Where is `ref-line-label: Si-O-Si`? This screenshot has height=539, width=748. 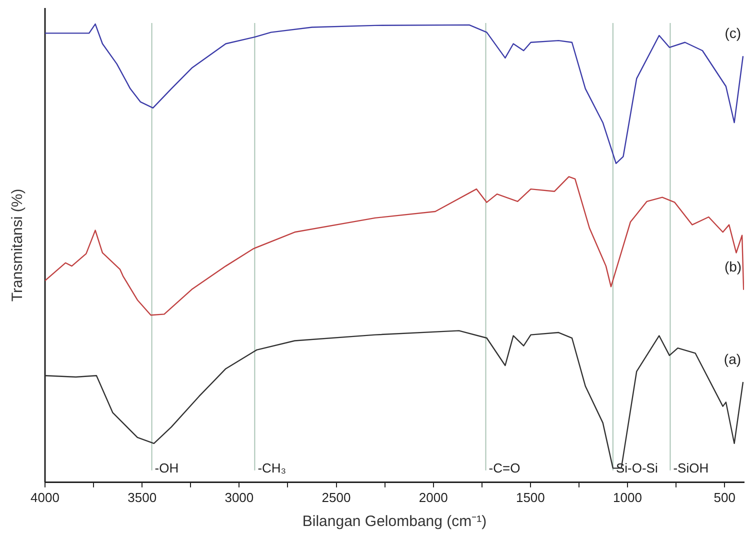
ref-line-label: Si-O-Si is located at coordinates (637, 468).